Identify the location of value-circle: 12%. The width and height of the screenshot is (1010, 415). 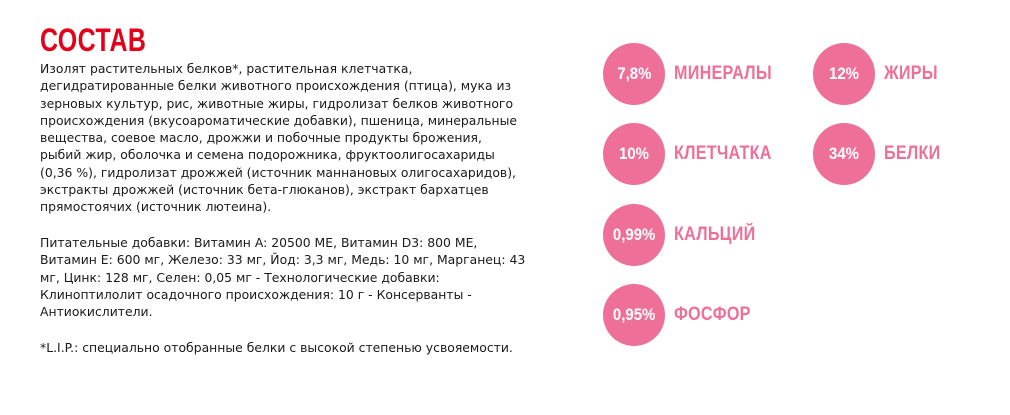
(844, 74).